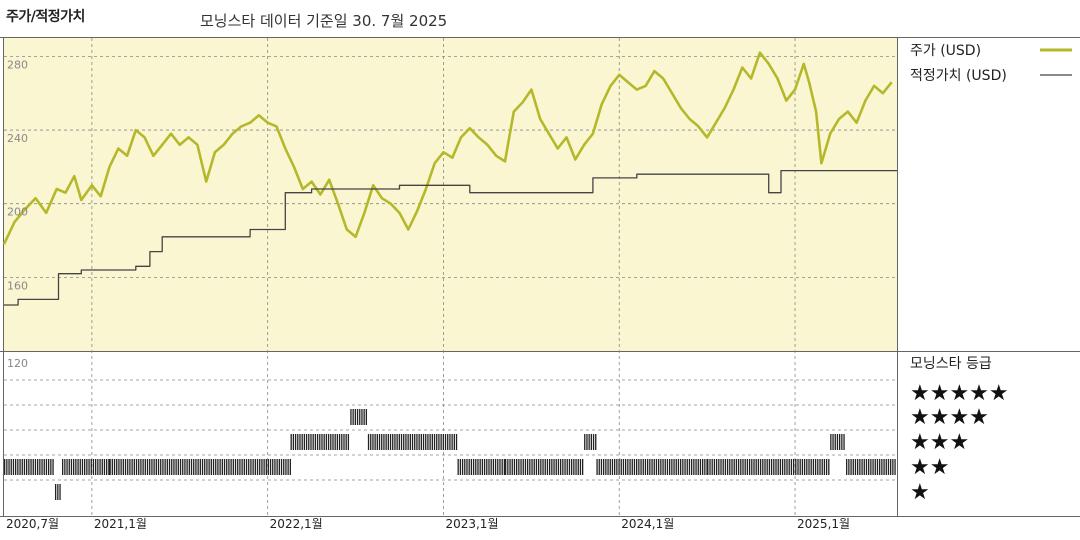 The width and height of the screenshot is (1080, 540). What do you see at coordinates (32, 524) in the screenshot?
I see `x-date-label: 2020,7월` at bounding box center [32, 524].